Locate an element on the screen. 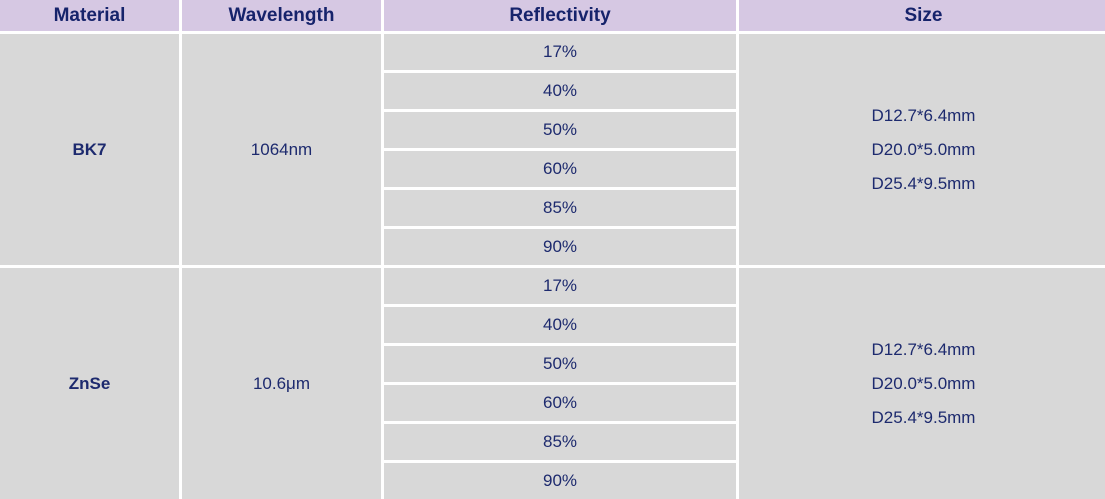 Image resolution: width=1105 pixels, height=499 pixels. material-cell: BK7 is located at coordinates (89, 149).